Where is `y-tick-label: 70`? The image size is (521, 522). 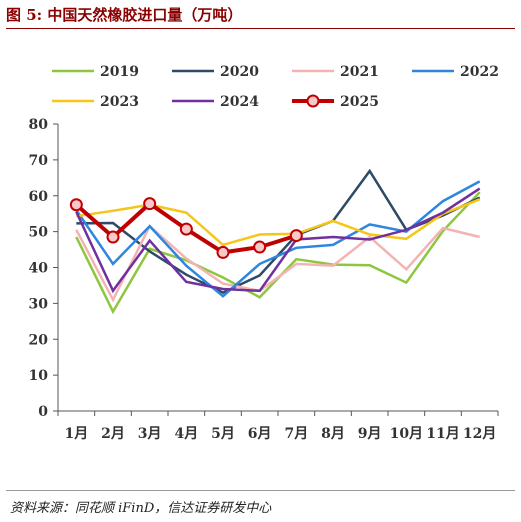
y-tick-label: 70 is located at coordinates (39, 161).